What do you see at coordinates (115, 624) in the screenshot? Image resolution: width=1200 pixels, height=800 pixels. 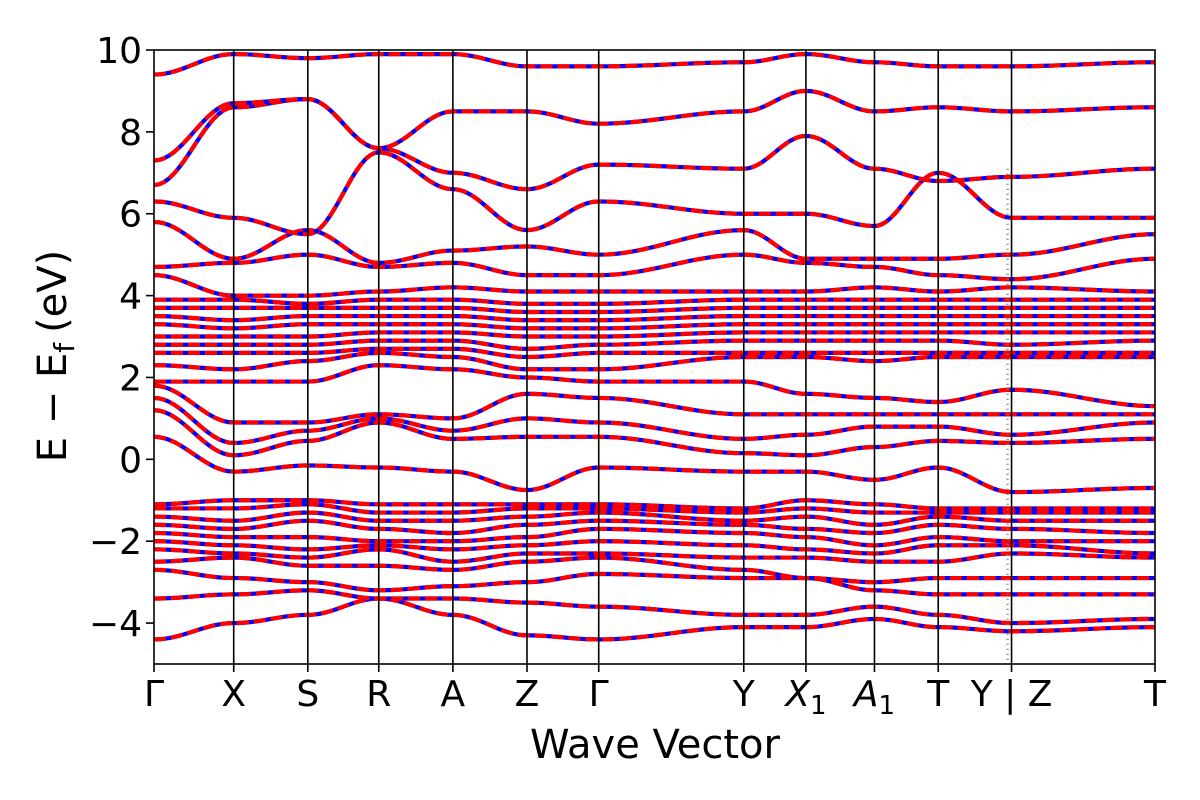 I see `y-tick-label: −4` at bounding box center [115, 624].